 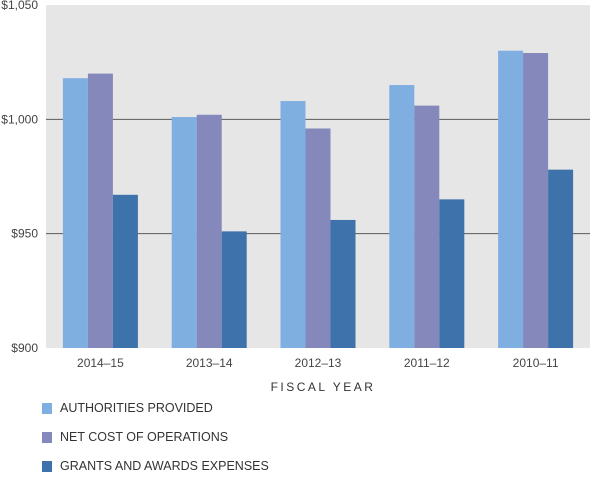 I want to click on x-tick-label: 2010–11, so click(x=536, y=363).